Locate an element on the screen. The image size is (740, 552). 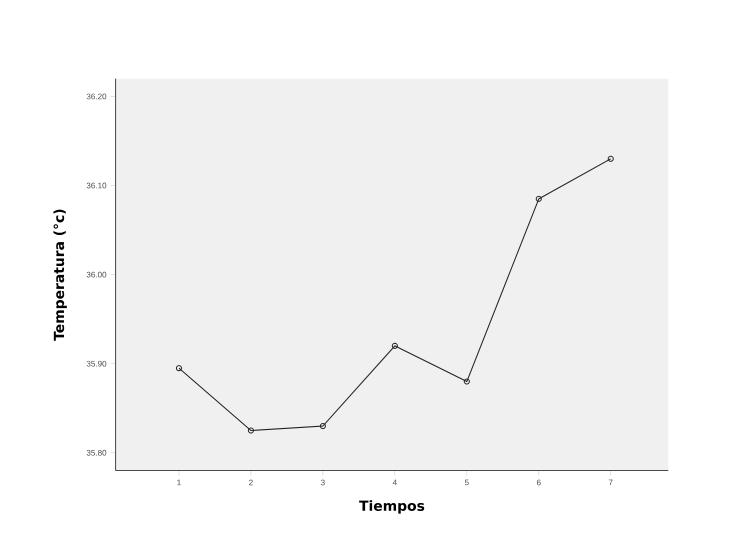
x-tick-label: 1 is located at coordinates (179, 483).